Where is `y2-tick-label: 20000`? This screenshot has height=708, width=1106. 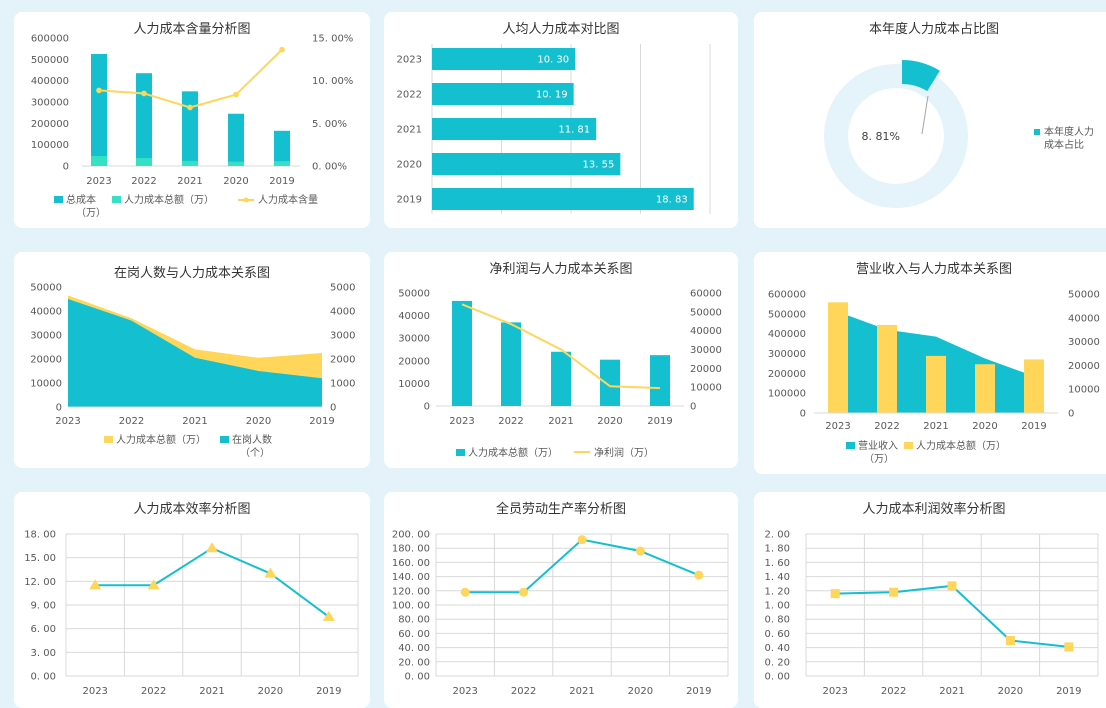
y2-tick-label: 20000 is located at coordinates (706, 369).